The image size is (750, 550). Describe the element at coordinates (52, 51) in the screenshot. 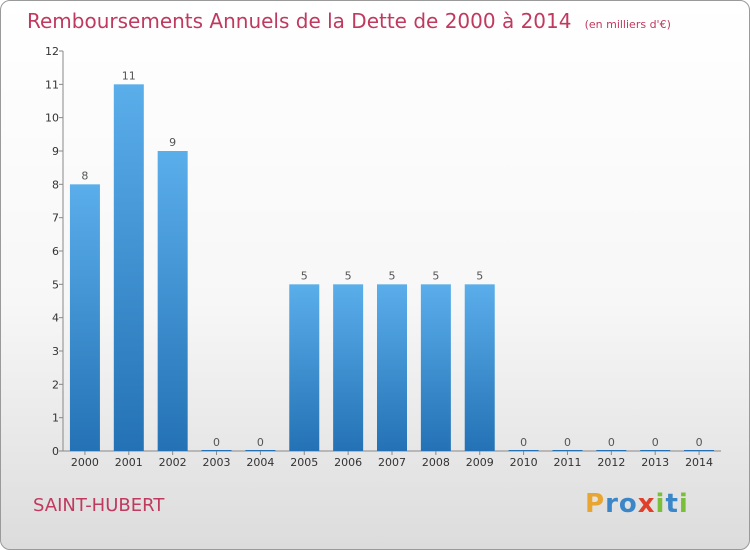

I see `y-tick-label: 12` at that location.